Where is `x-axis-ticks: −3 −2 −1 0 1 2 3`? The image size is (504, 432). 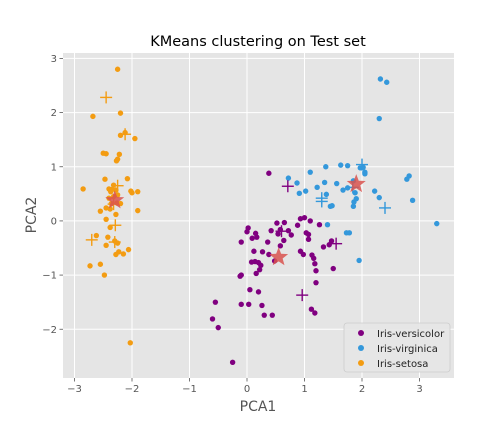 x-axis-ticks: −3 −2 −1 0 1 2 3 is located at coordinates (245, 386).